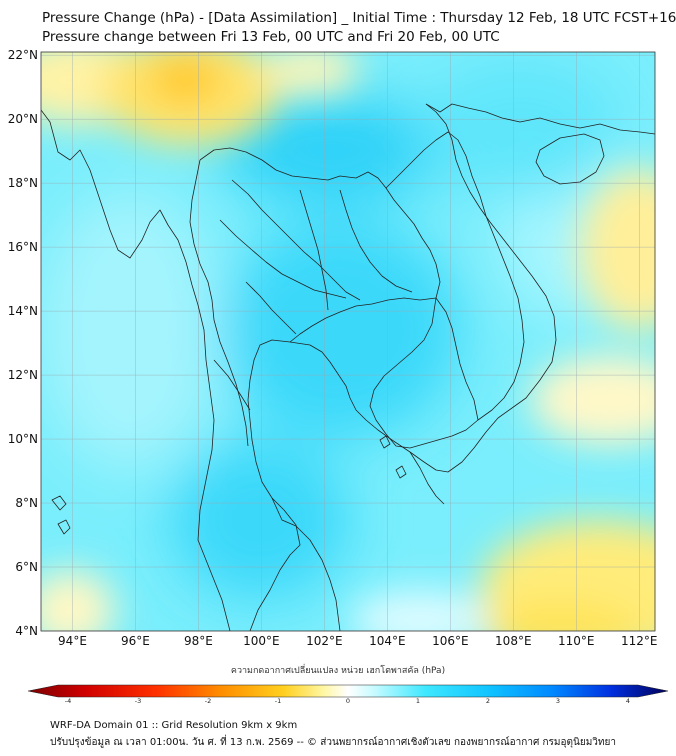  I want to click on colorbar-tick-label: 3, so click(558, 701).